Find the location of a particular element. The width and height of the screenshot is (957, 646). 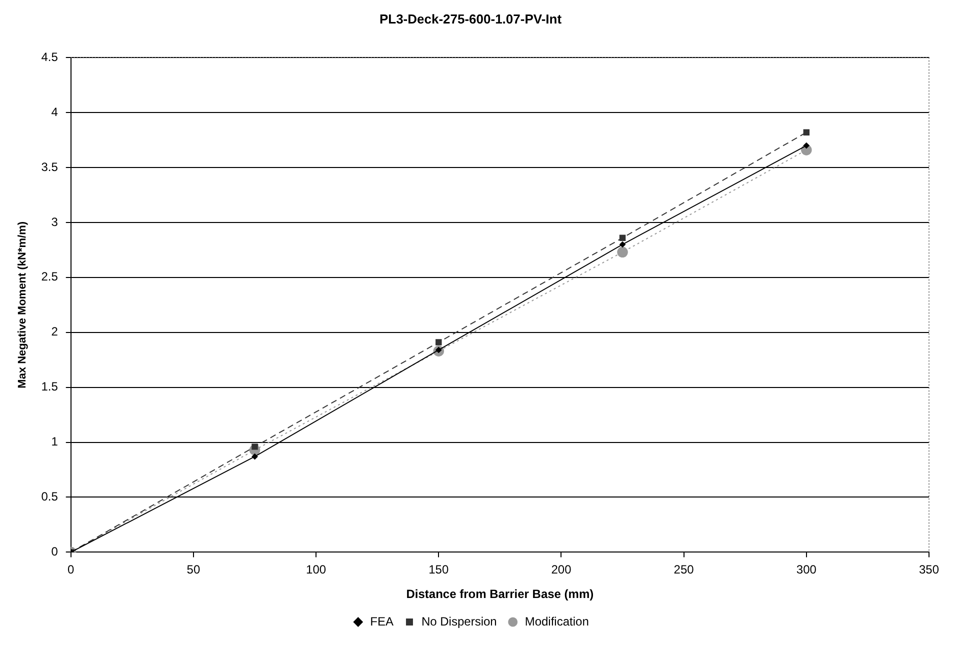

y-tick-label: 3 is located at coordinates (54, 221).